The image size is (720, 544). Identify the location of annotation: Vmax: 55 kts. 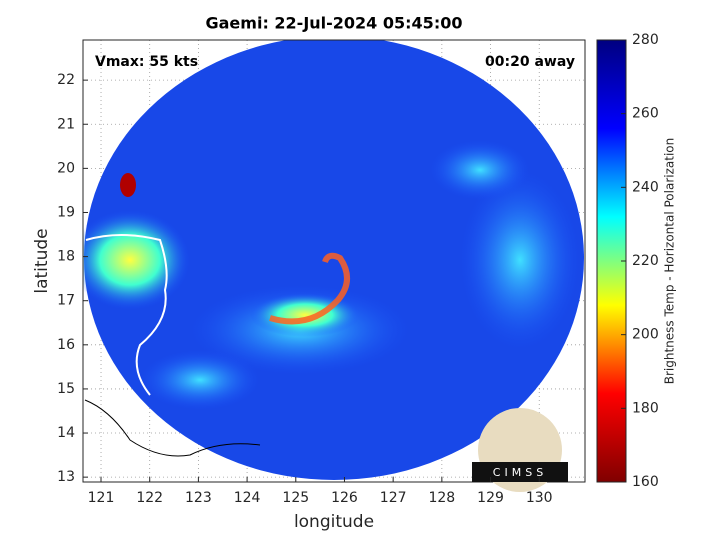
(146, 62).